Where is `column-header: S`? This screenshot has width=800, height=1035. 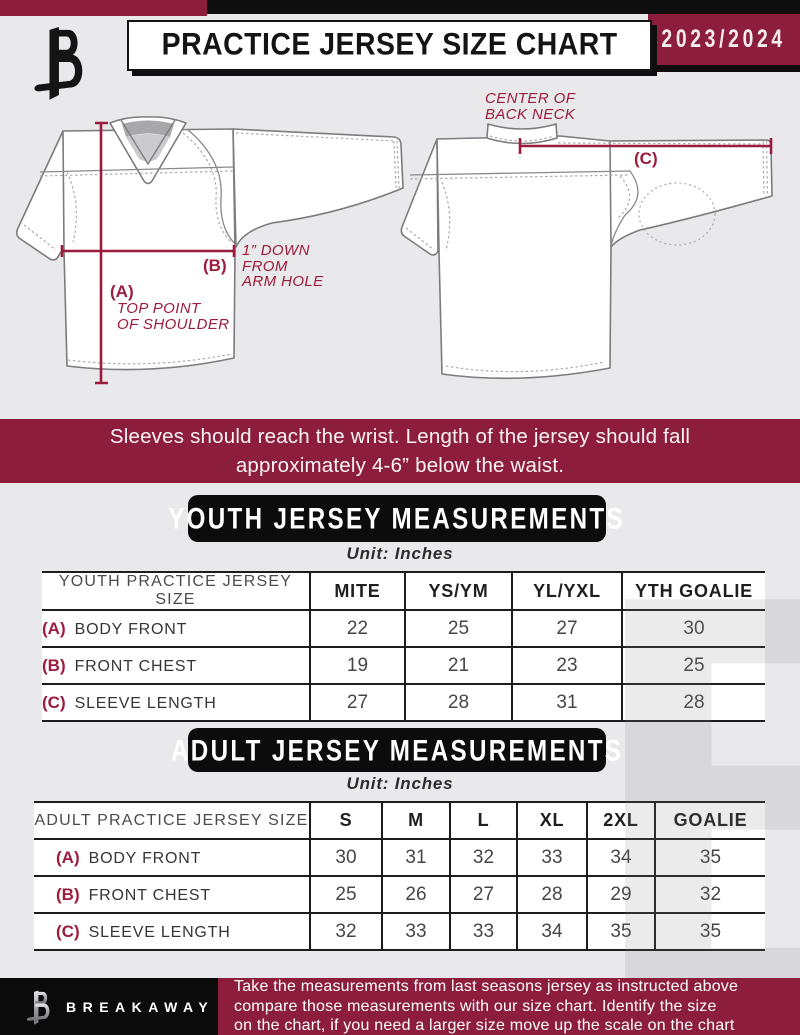
column-header: S is located at coordinates (345, 820).